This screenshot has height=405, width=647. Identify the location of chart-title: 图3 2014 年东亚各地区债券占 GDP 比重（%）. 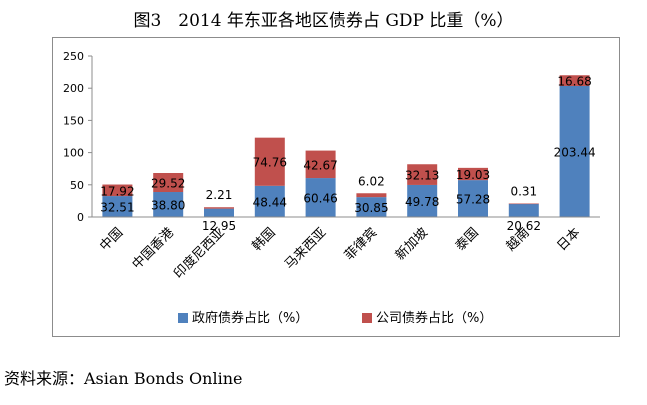
(323, 21).